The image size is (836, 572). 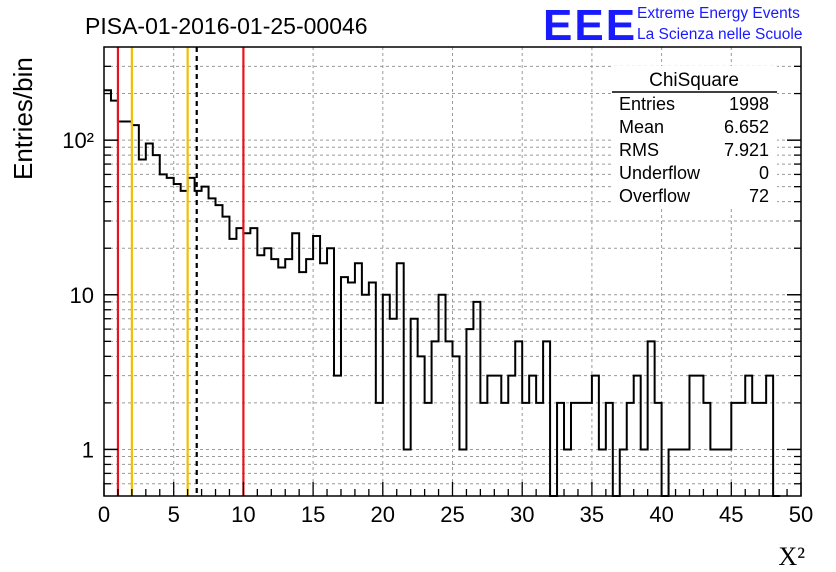 What do you see at coordinates (746, 127) in the screenshot?
I see `stats-row-value: 6.652` at bounding box center [746, 127].